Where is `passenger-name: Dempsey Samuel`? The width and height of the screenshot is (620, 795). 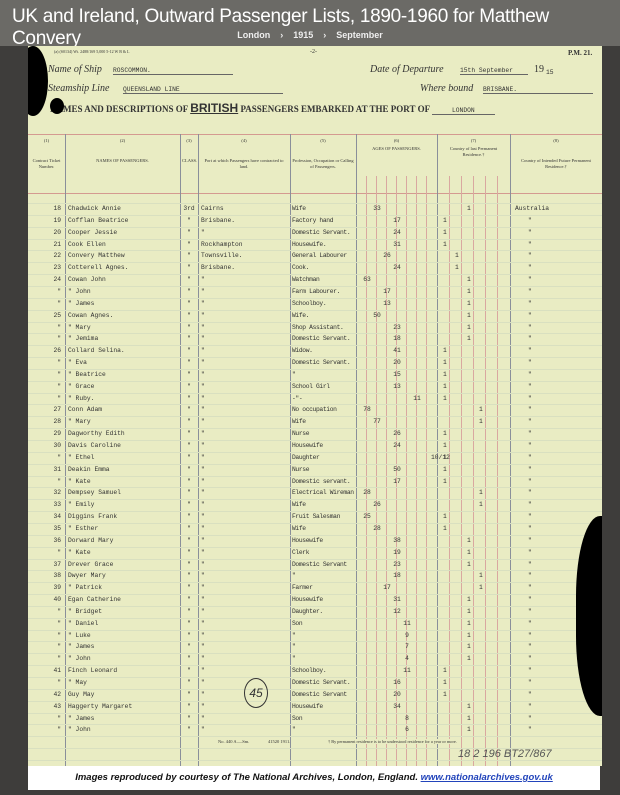
passenger-name: Dempsey Samuel is located at coordinates (94, 493).